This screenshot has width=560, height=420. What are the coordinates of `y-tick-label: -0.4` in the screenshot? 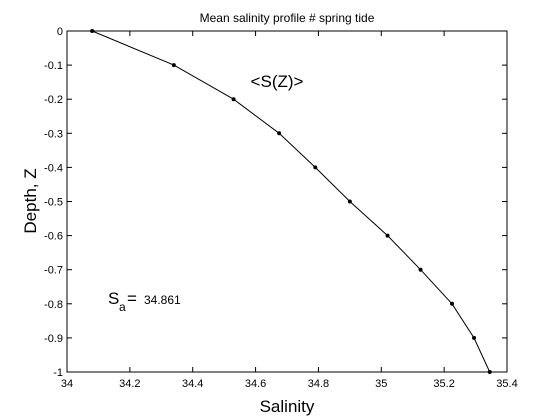 It's located at (53, 168).